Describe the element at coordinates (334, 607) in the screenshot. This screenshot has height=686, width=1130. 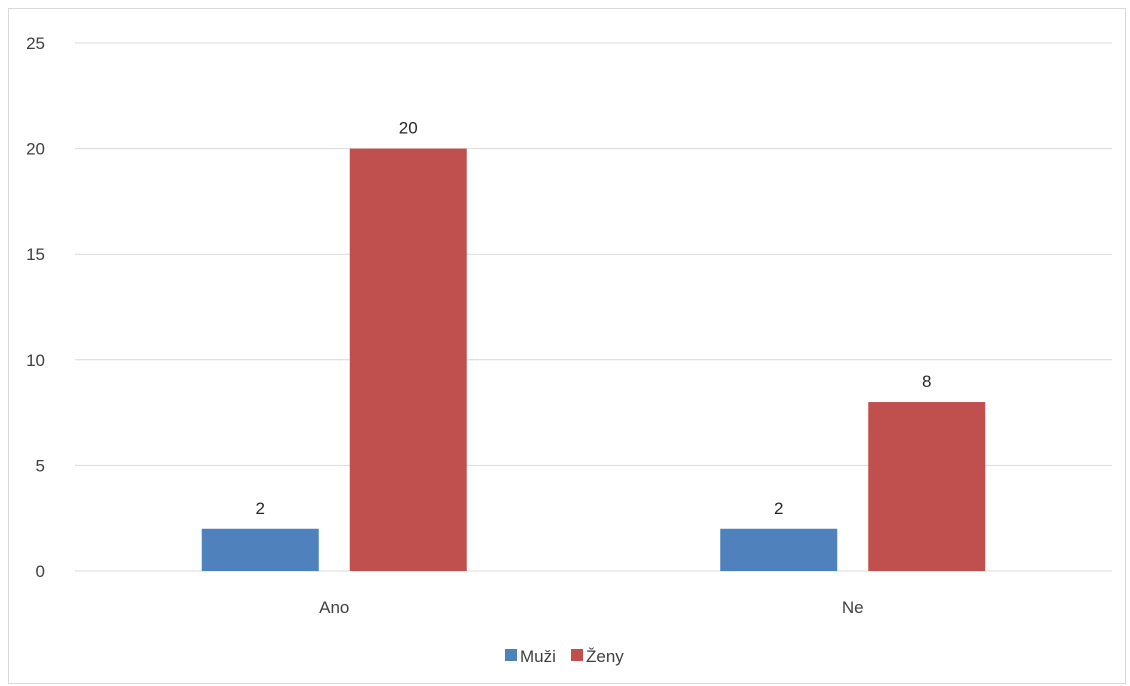
I see `x-tick-label-ano: Ano` at that location.